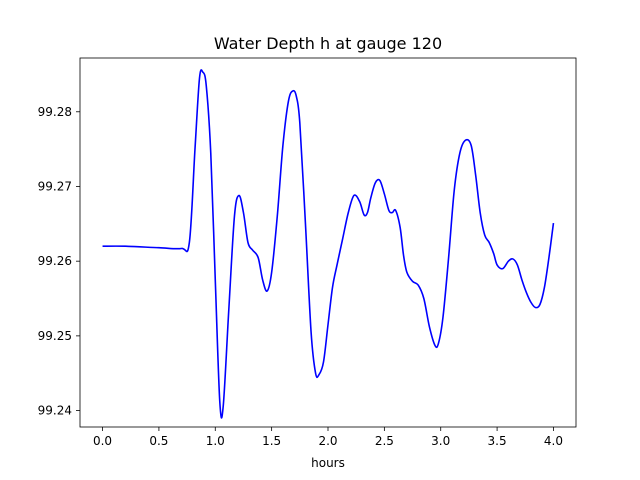 The width and height of the screenshot is (640, 480). Describe the element at coordinates (215, 441) in the screenshot. I see `x-tick-label: 1.0` at that location.